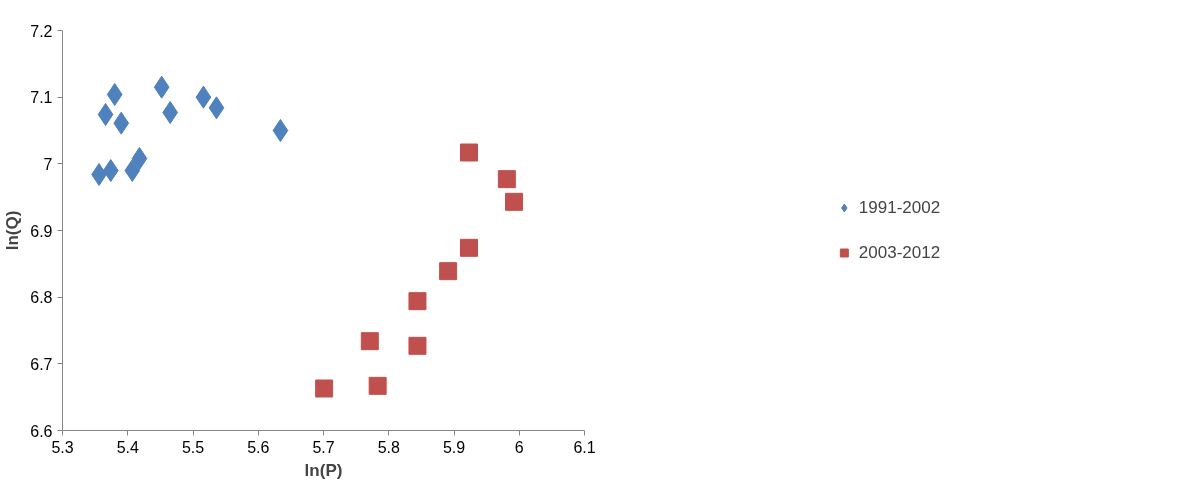 The width and height of the screenshot is (1196, 488). Describe the element at coordinates (41, 98) in the screenshot. I see `y-tick-label: 7.1` at that location.